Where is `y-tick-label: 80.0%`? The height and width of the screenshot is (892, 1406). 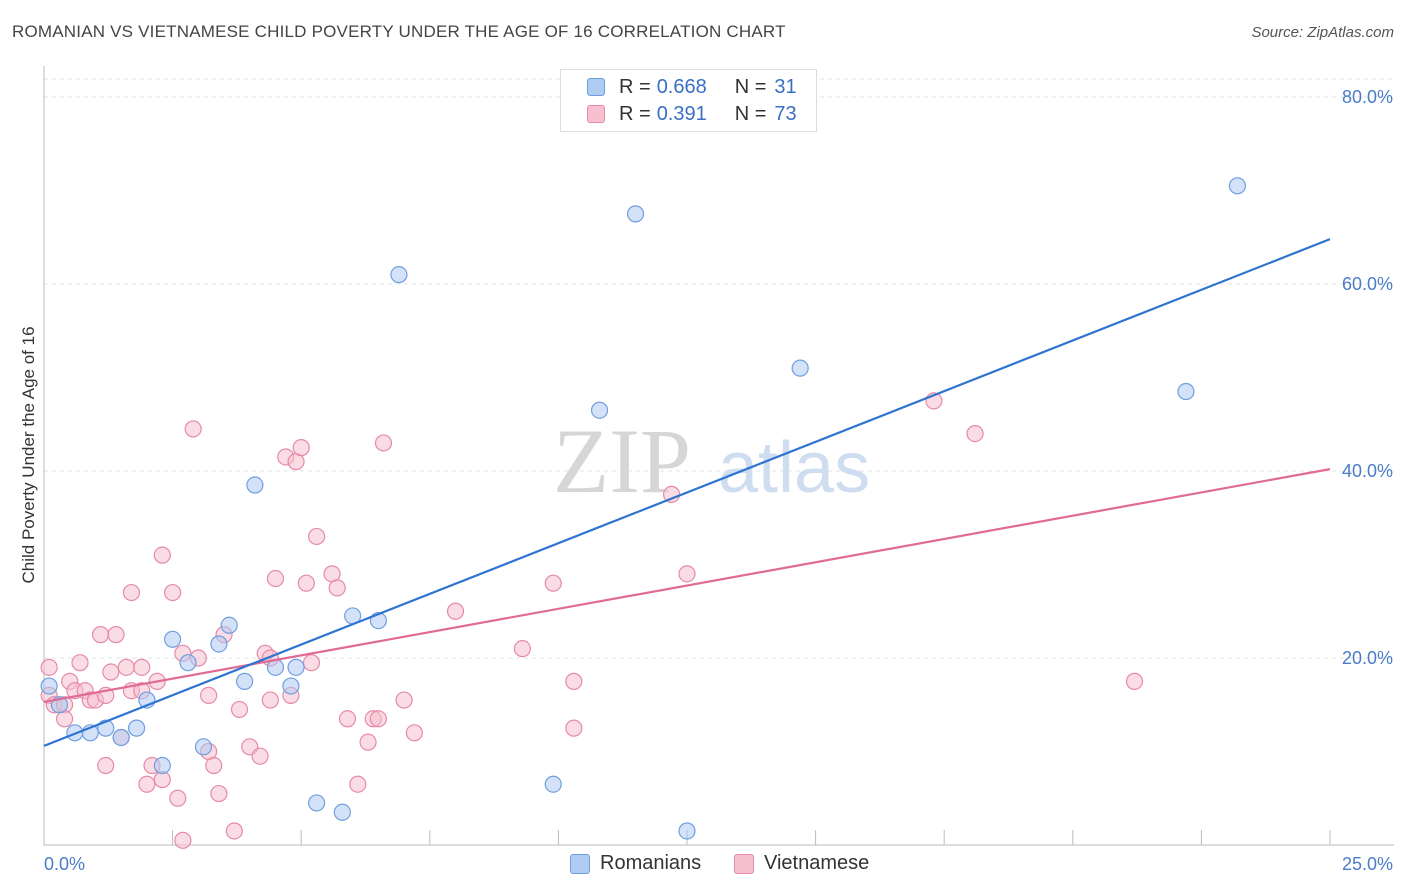
y-tick-label: 80.0% is located at coordinates (1367, 97).